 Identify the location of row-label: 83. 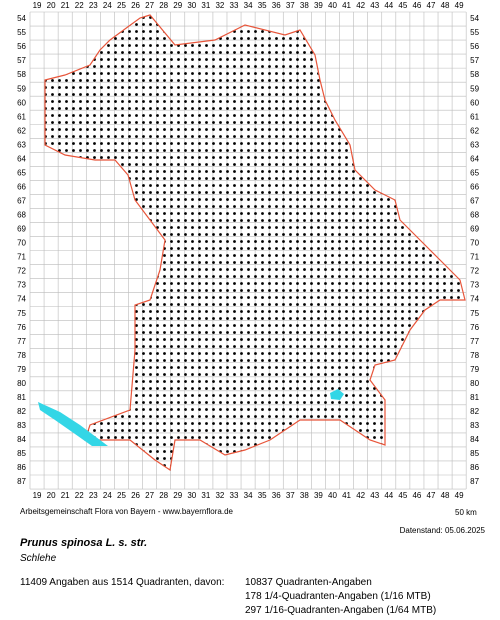
(474, 425).